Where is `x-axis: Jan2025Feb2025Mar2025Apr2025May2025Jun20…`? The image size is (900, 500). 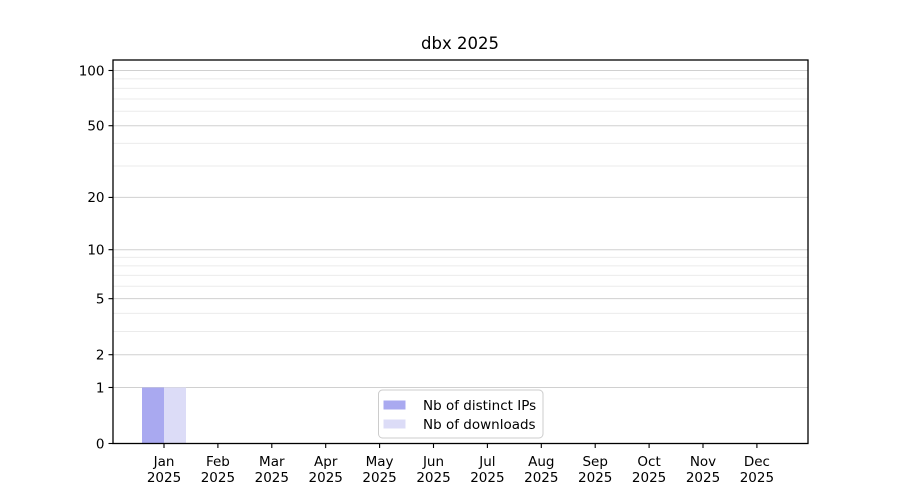
x-axis: Jan2025Feb2025Mar2025Apr2025May2025Jun20… is located at coordinates (460, 464).